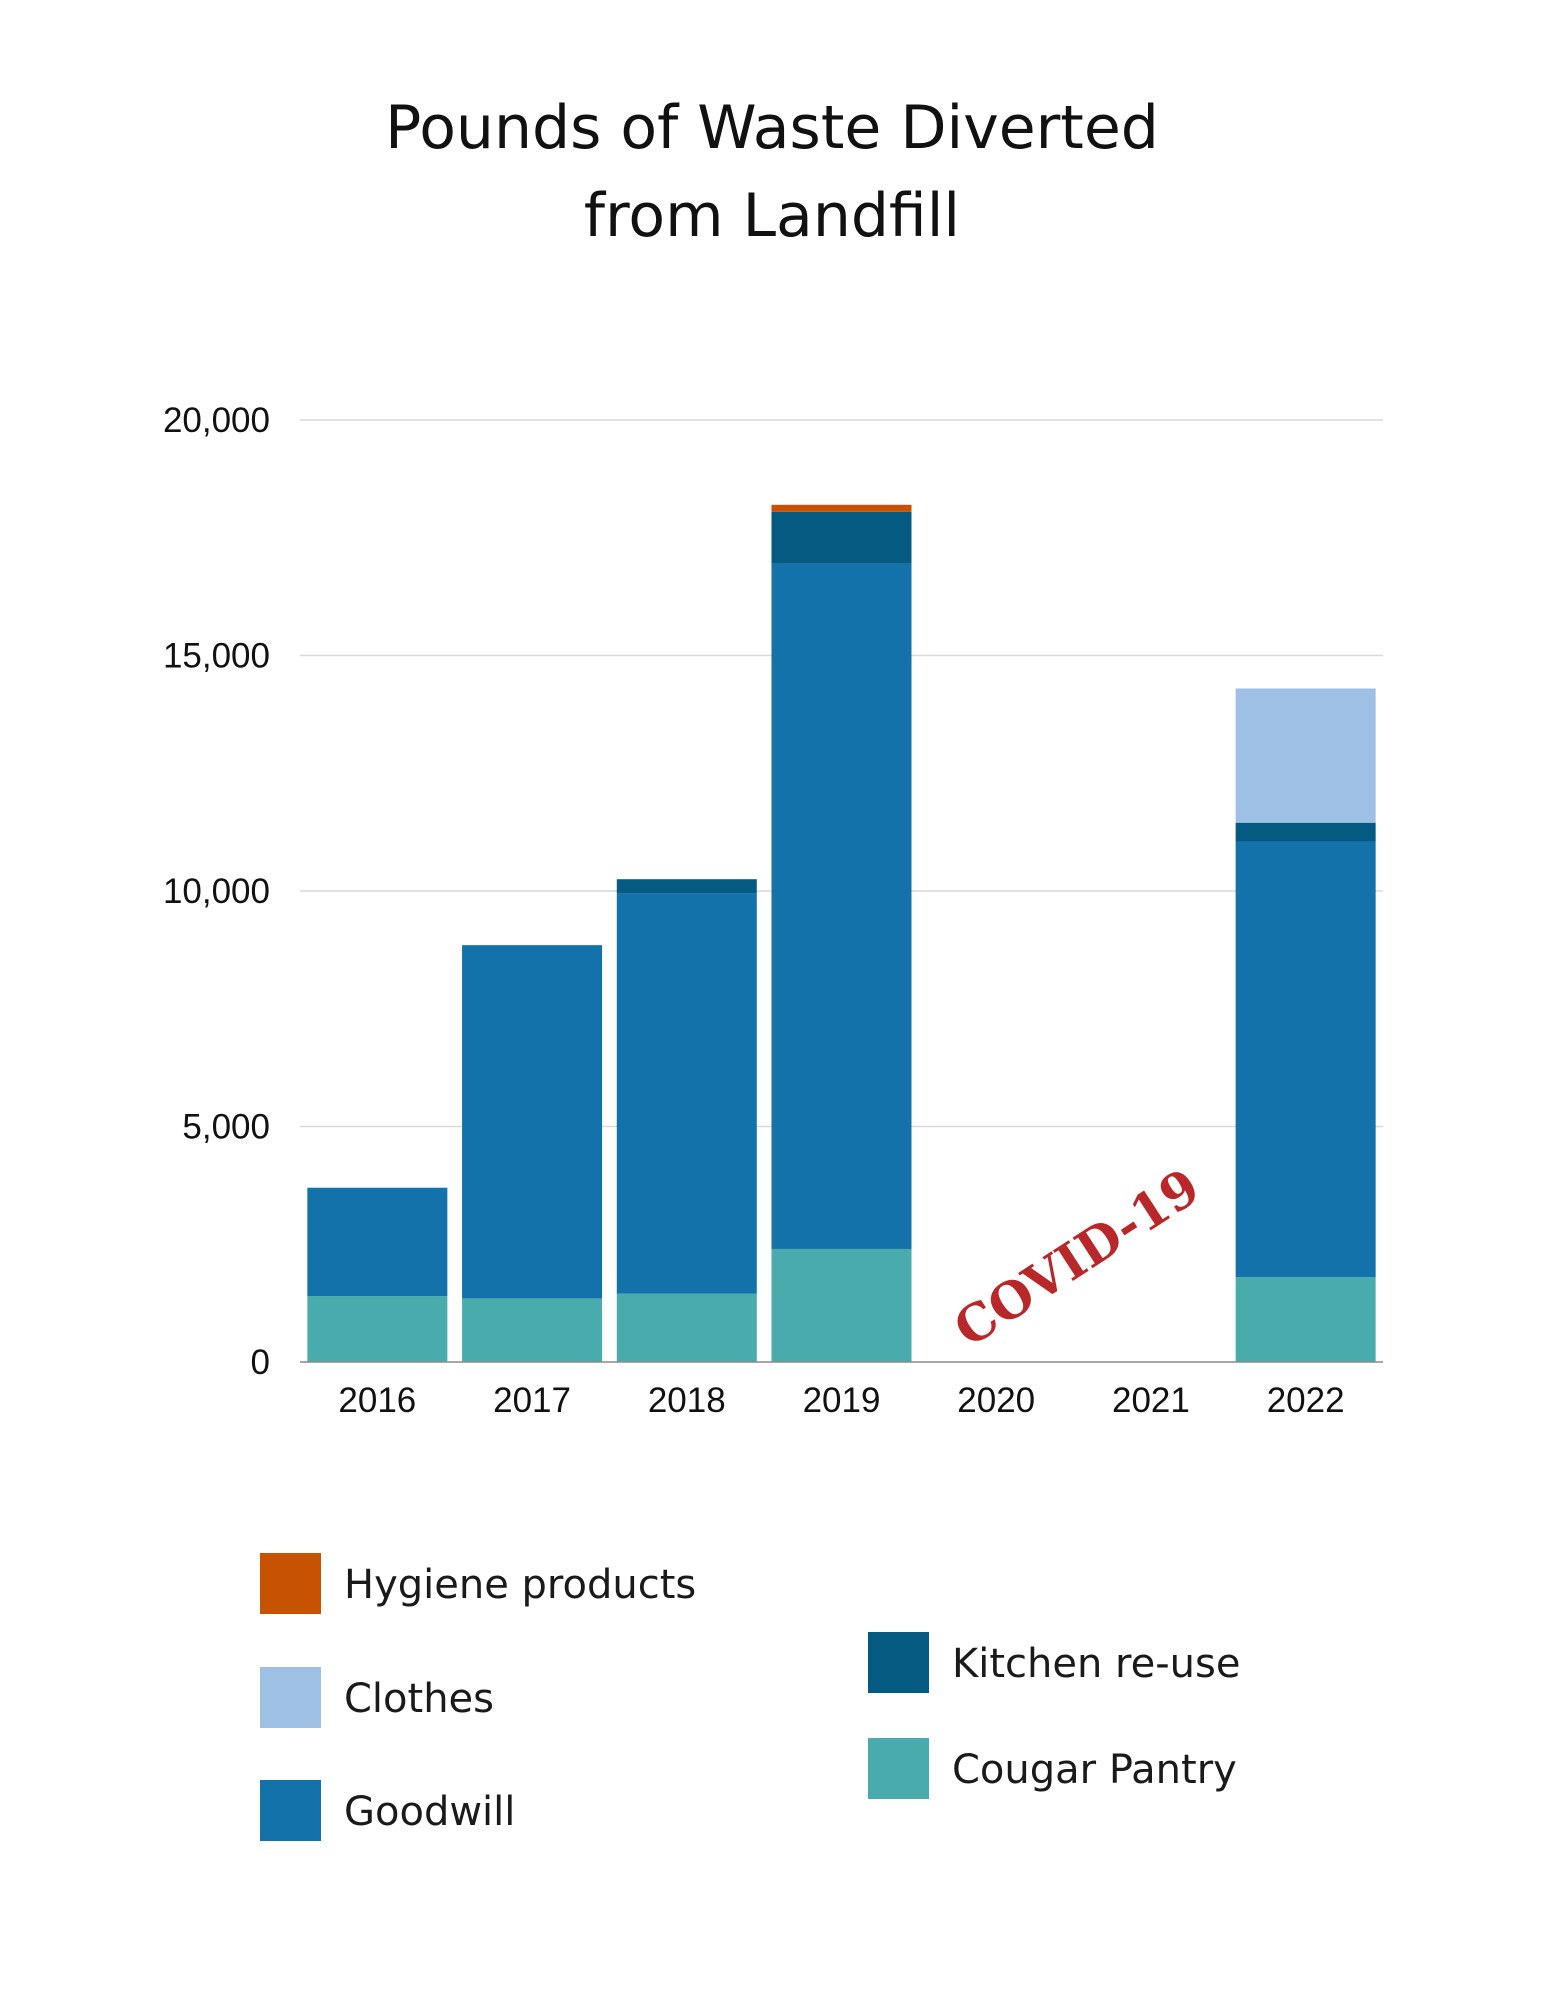  What do you see at coordinates (377, 1400) in the screenshot?
I see `x-tick-label: 2016` at bounding box center [377, 1400].